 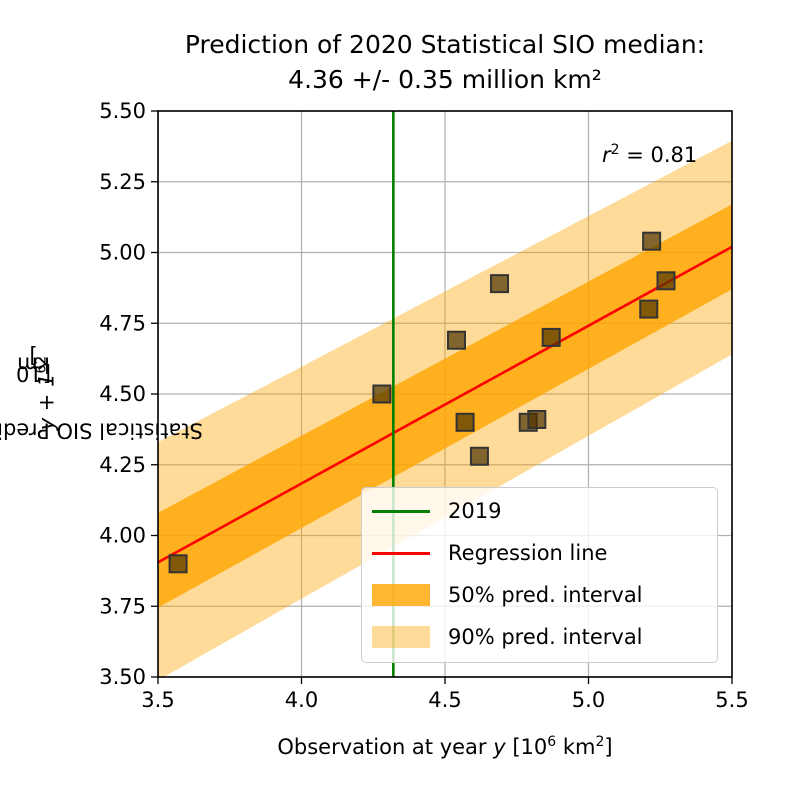 What do you see at coordinates (122, 111) in the screenshot?
I see `y-tick-label: 5.50` at bounding box center [122, 111].